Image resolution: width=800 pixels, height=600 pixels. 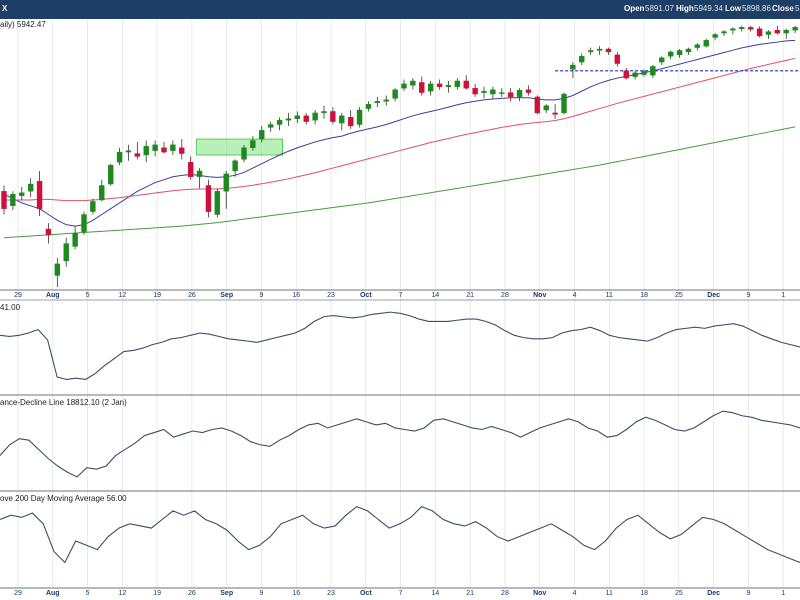 I want to click on above-200-dma-line, so click(x=400, y=534).